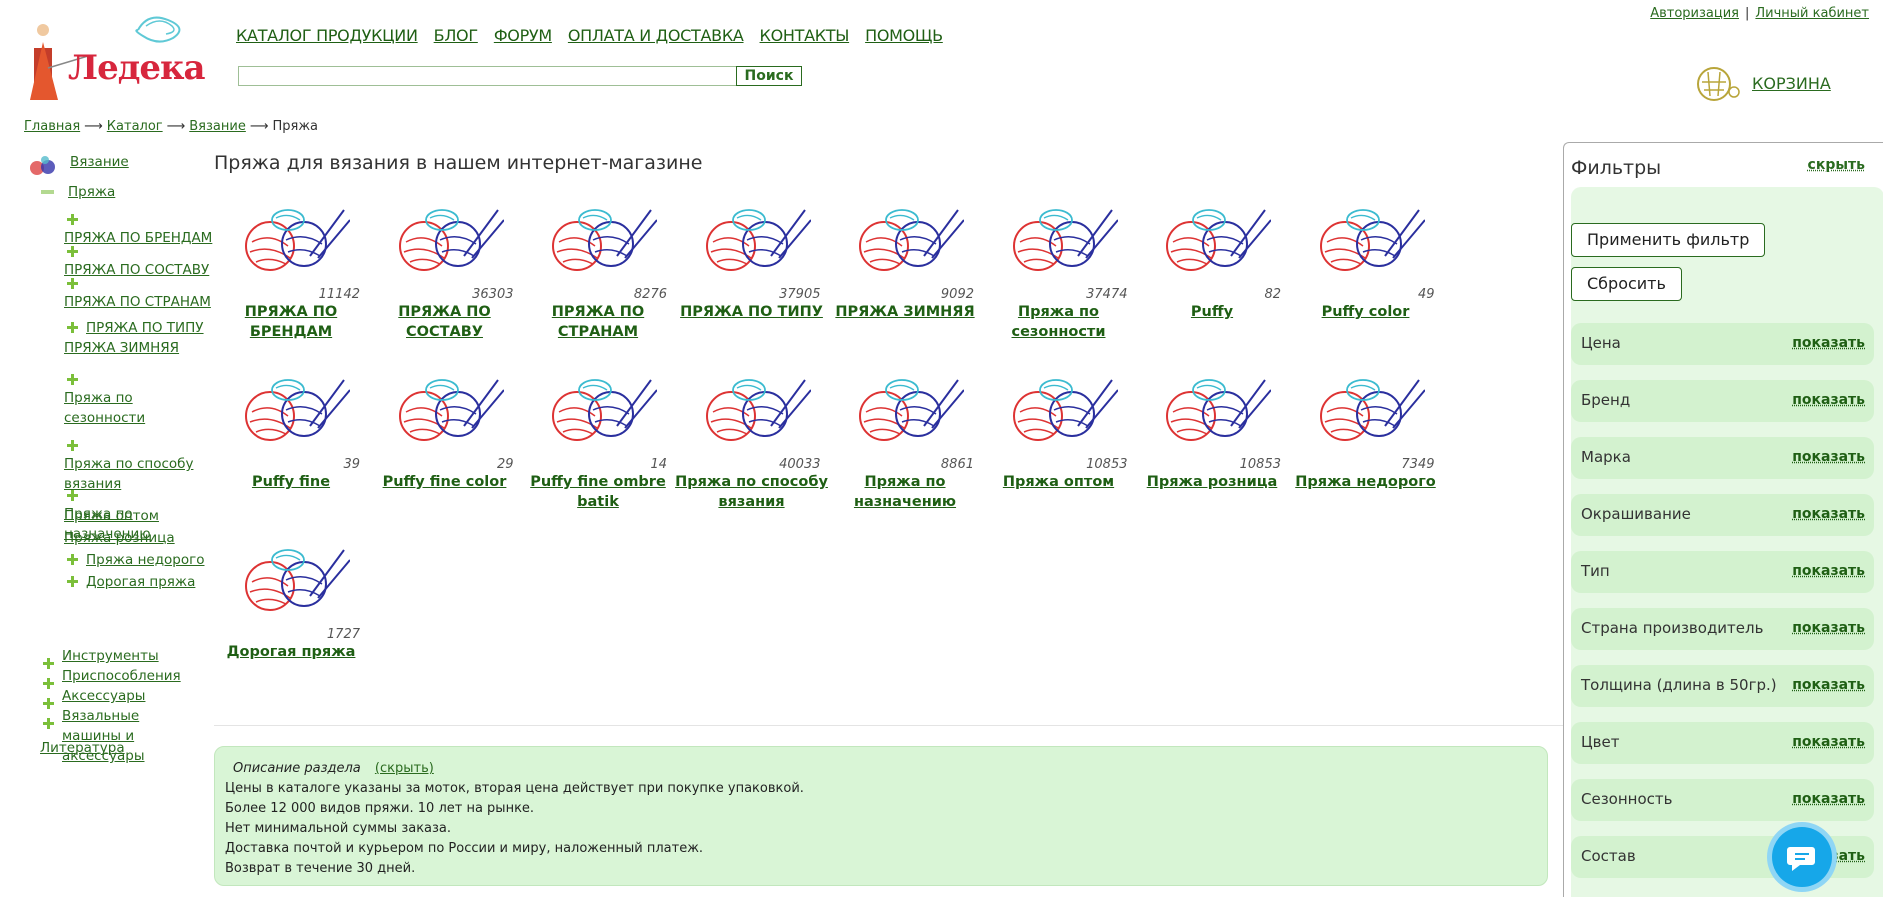 The image size is (1883, 897). What do you see at coordinates (905, 492) in the screenshot?
I see `category-name: Пряжа по назначению` at bounding box center [905, 492].